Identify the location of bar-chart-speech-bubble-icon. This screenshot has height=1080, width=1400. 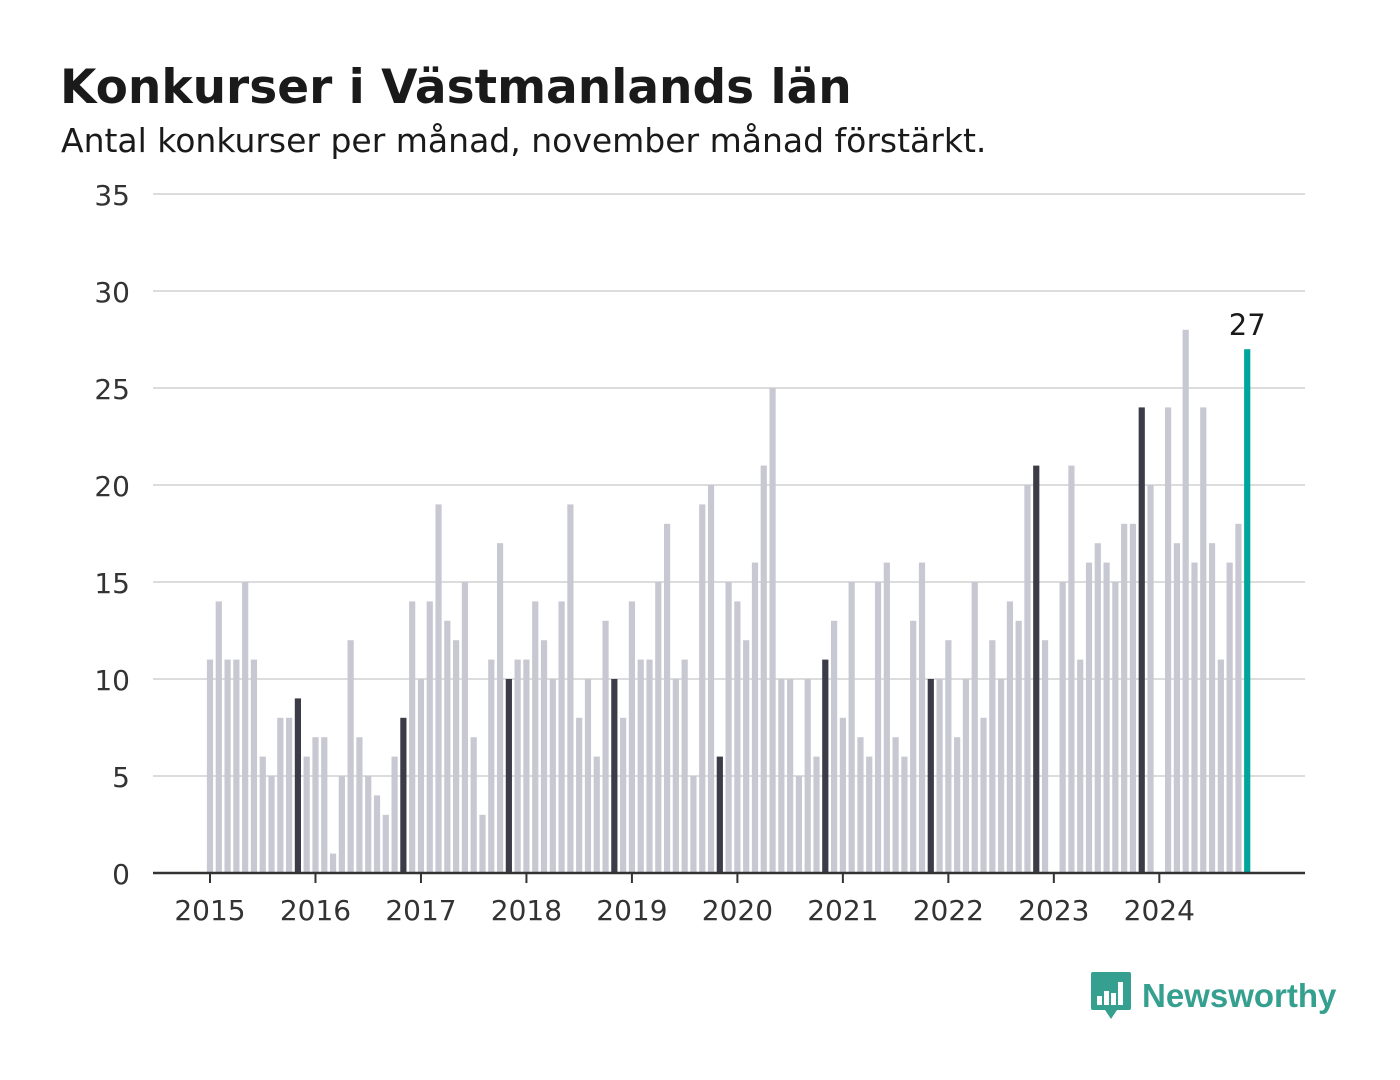
(1111, 995).